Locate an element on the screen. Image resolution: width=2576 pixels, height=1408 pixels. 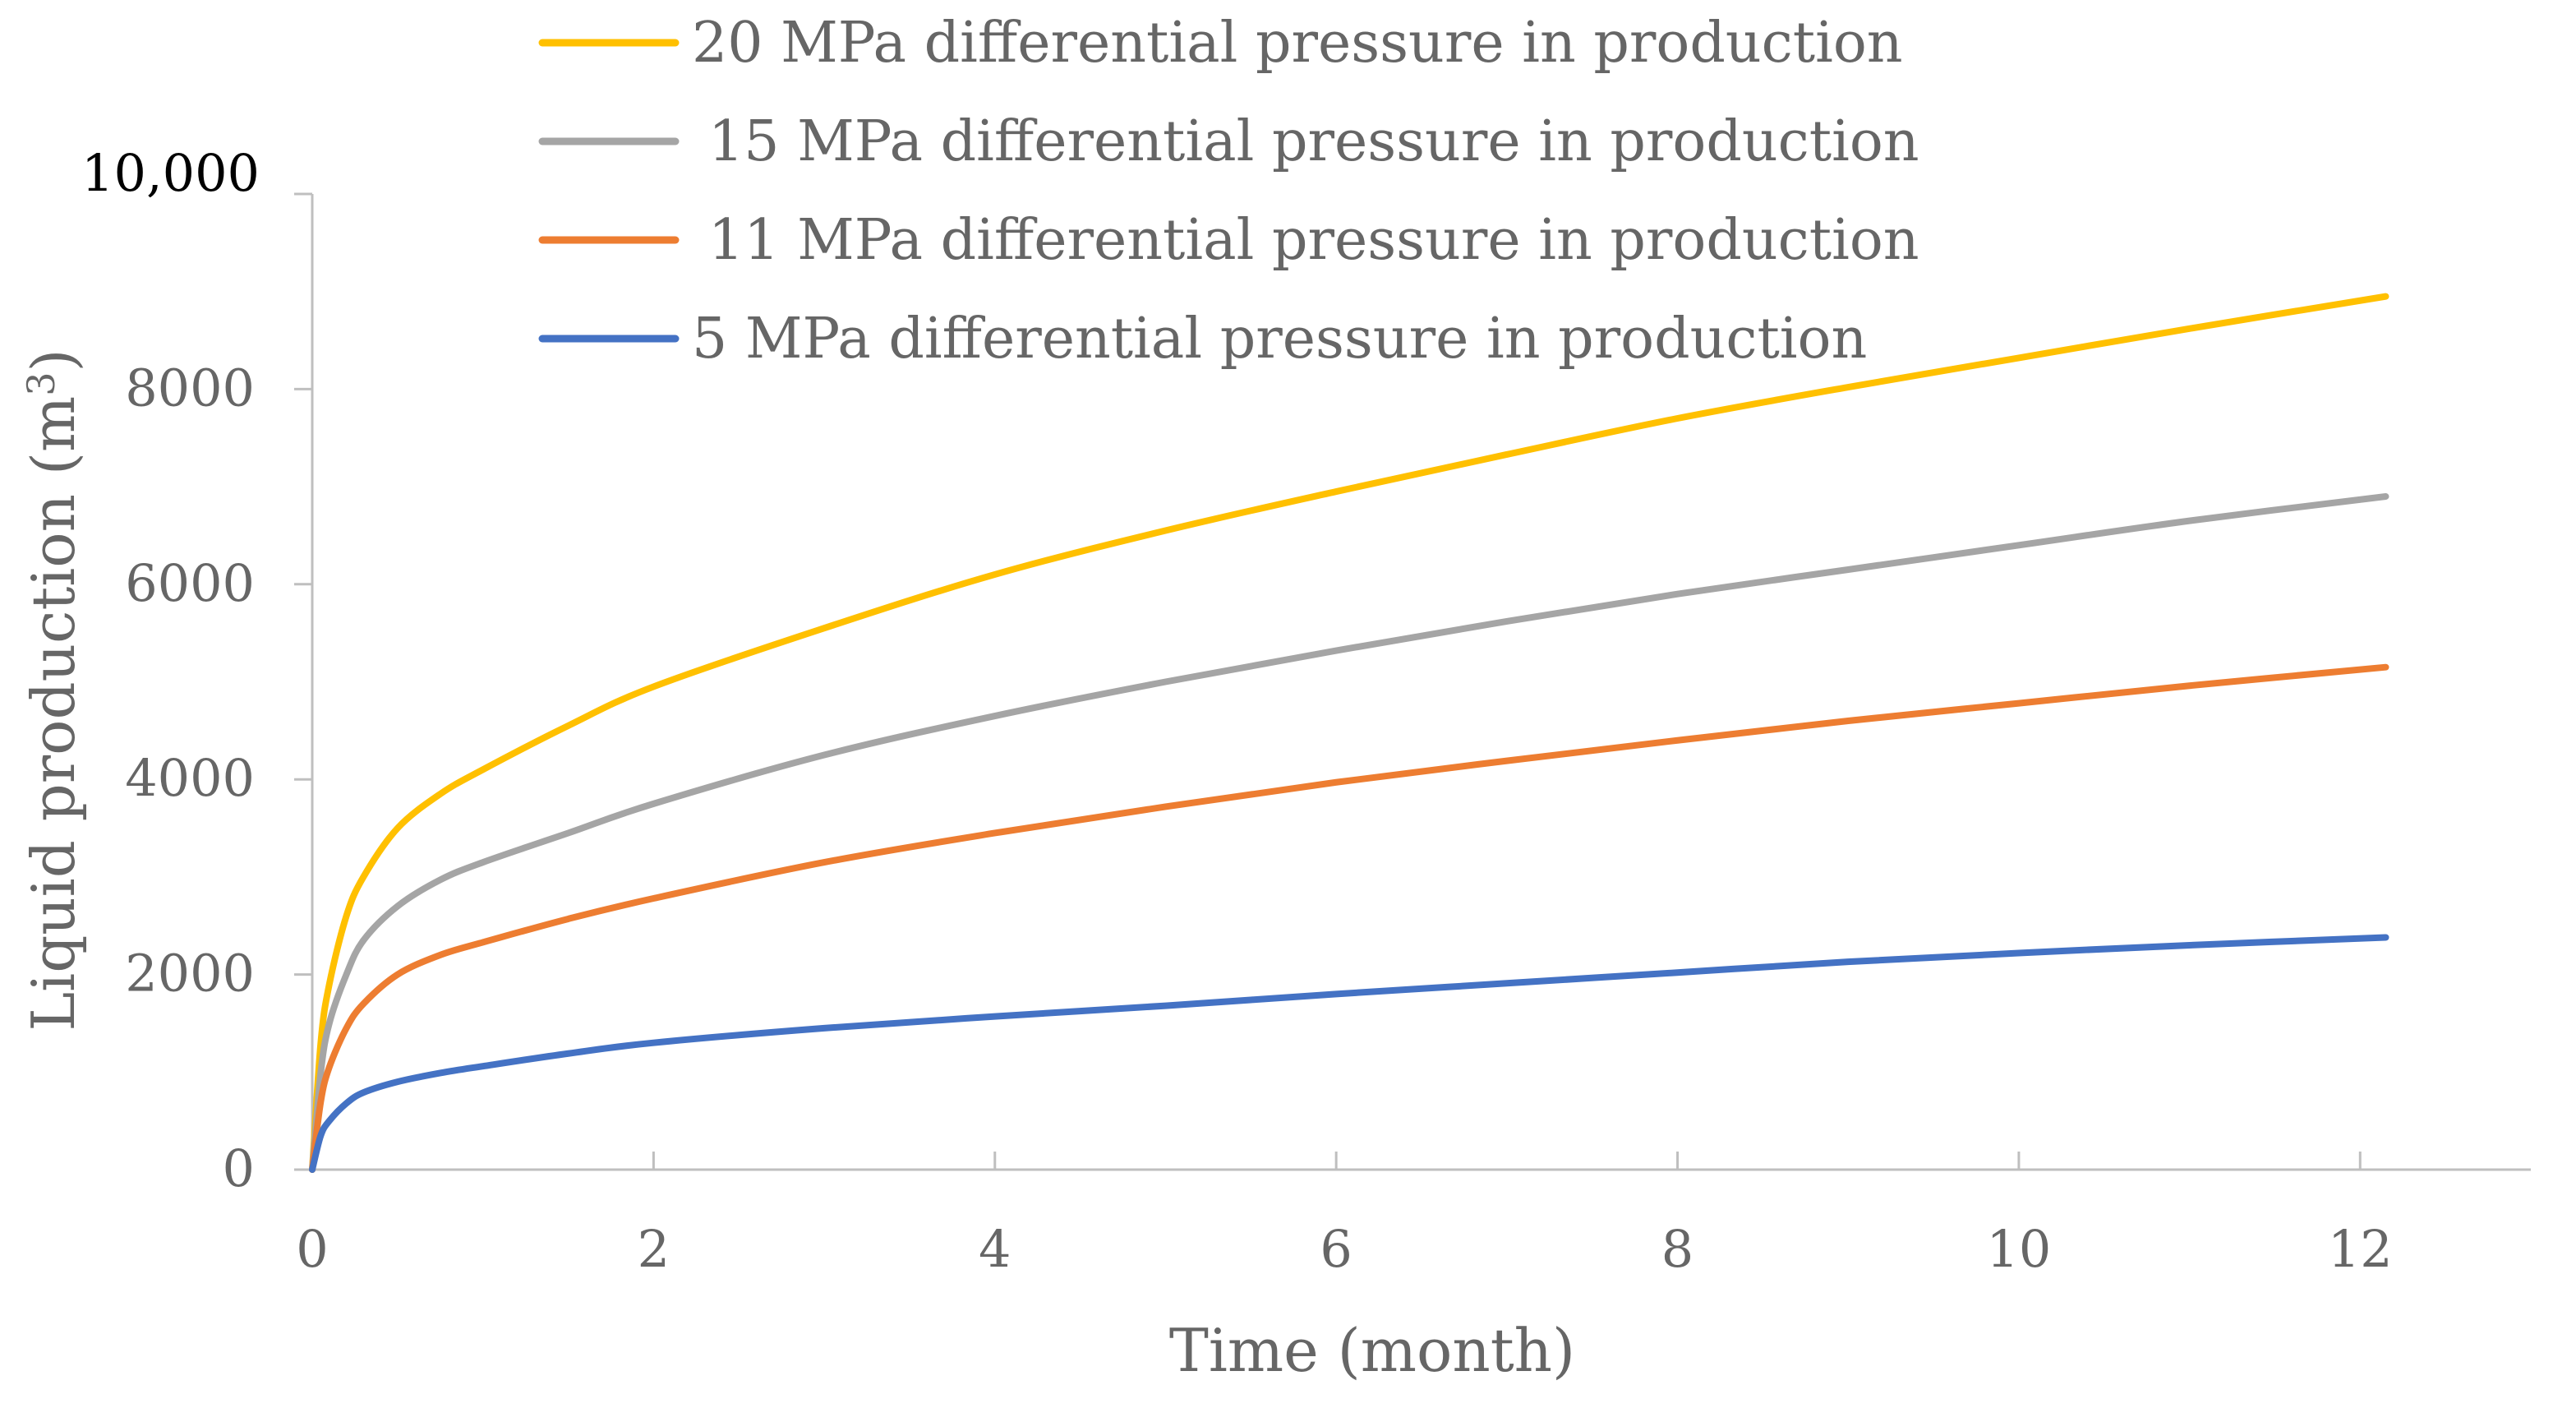
y-axis: 0 2000 4000 6000 8000 10,000 is located at coordinates (197, 670).